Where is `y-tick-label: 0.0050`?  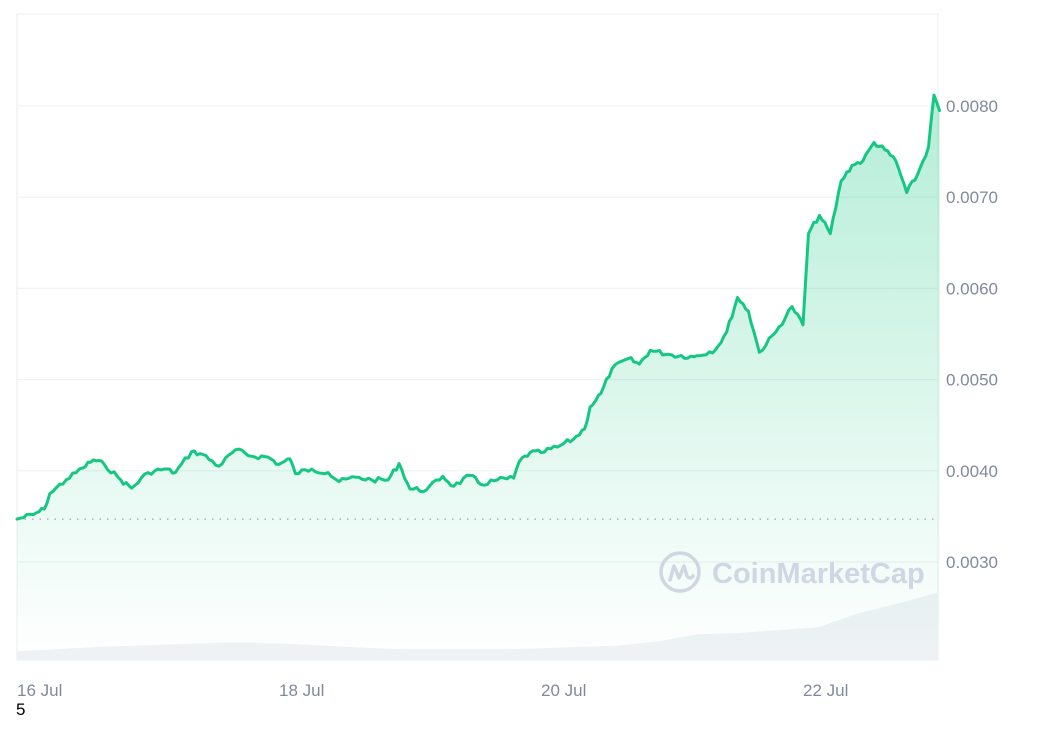 y-tick-label: 0.0050 is located at coordinates (972, 380).